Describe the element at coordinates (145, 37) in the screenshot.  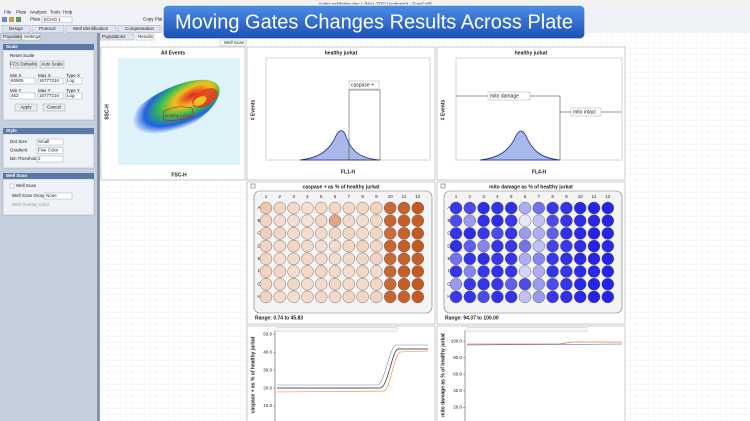
I see `view-tab` at that location.